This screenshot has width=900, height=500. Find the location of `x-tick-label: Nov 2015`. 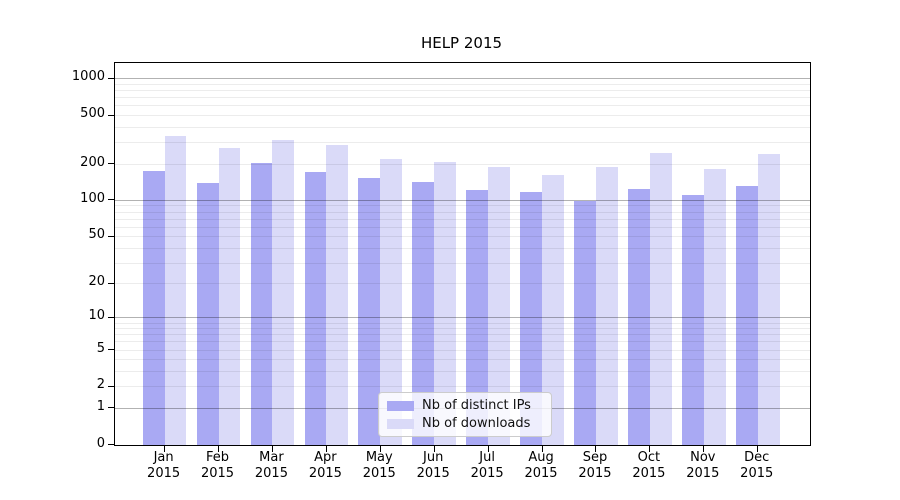

x-tick-label: Nov 2015 is located at coordinates (703, 465).